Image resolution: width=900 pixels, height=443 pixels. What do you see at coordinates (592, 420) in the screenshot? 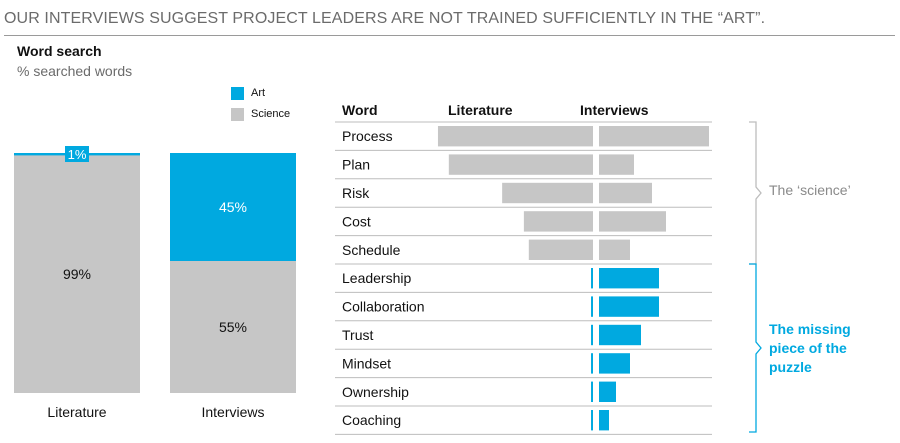
I see `bar-literature-coaching` at bounding box center [592, 420].